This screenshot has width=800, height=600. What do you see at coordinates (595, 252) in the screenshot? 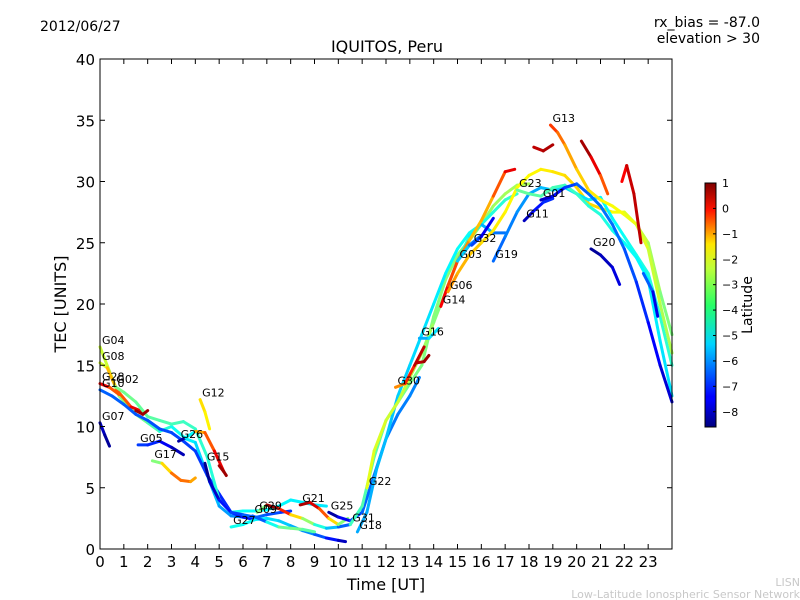
I see `series-g20-segment` at bounding box center [595, 252].